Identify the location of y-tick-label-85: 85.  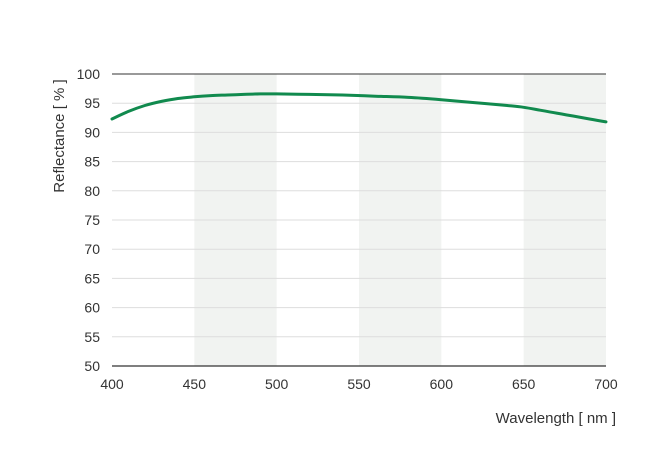
(92, 162).